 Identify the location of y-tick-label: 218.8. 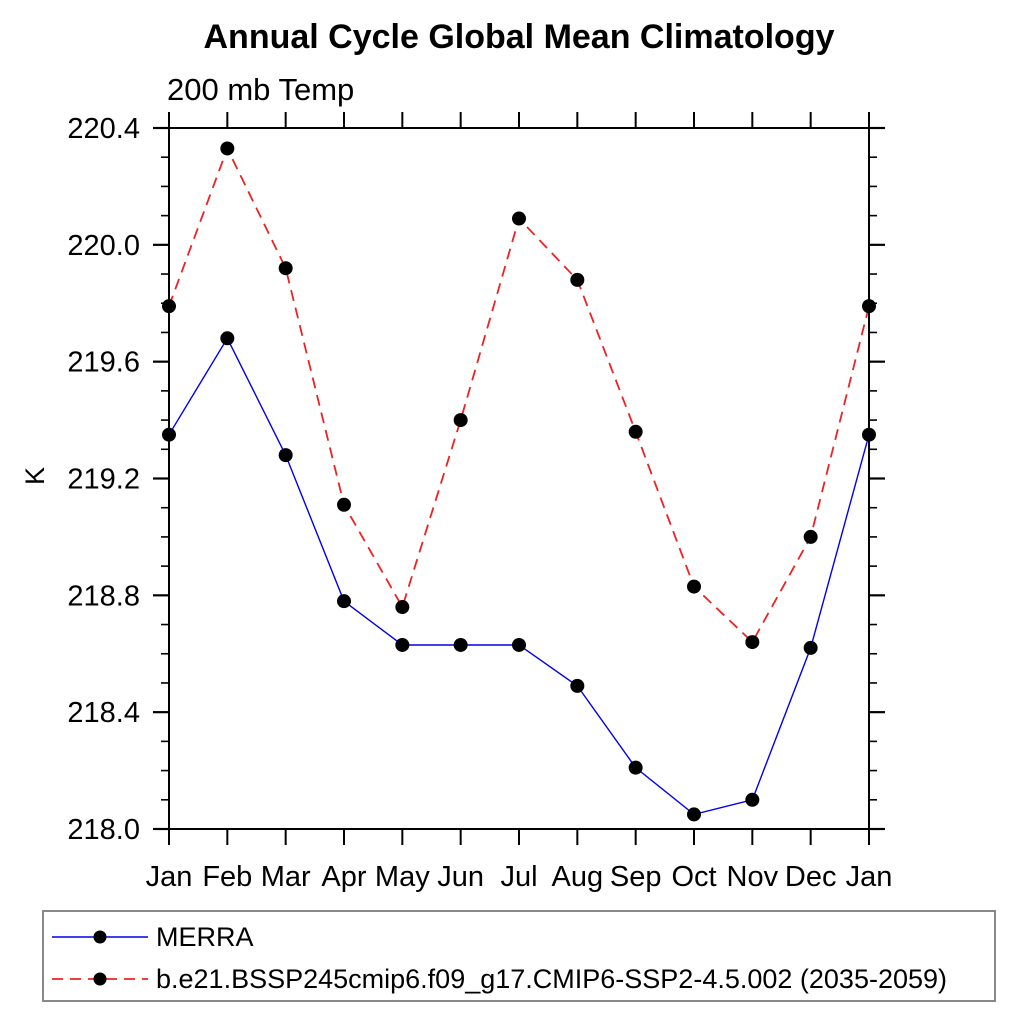
(103, 596).